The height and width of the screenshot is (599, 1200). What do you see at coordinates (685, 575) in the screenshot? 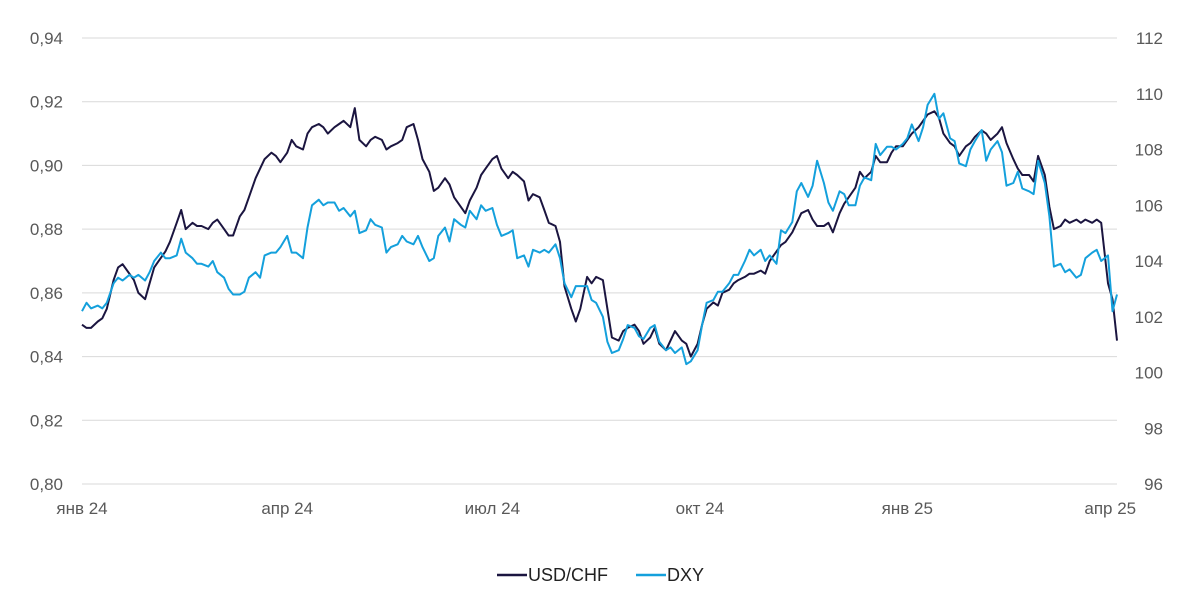
I see `legend-label: DXY` at bounding box center [685, 575].